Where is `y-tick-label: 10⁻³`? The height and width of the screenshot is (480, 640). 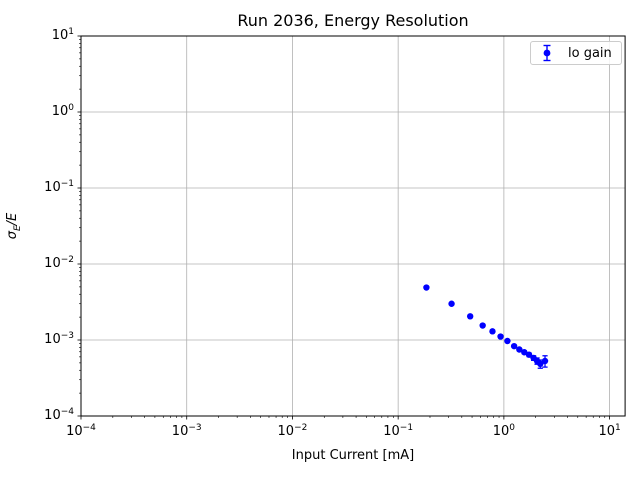
y-tick-label: 10⁻³ is located at coordinates (59, 339).